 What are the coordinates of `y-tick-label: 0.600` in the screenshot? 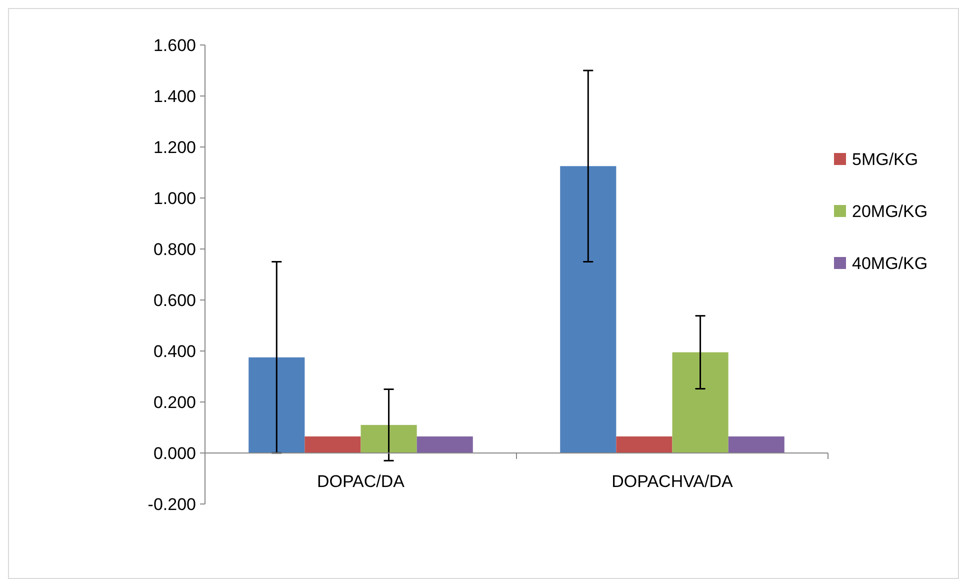 It's located at (174, 300).